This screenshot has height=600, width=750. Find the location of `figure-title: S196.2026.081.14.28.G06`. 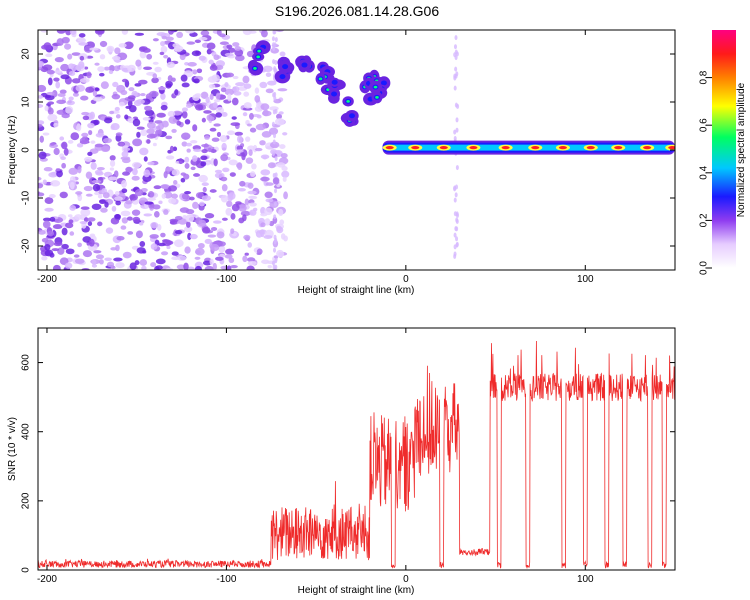

figure-title: S196.2026.081.14.28.G06 is located at coordinates (357, 11).